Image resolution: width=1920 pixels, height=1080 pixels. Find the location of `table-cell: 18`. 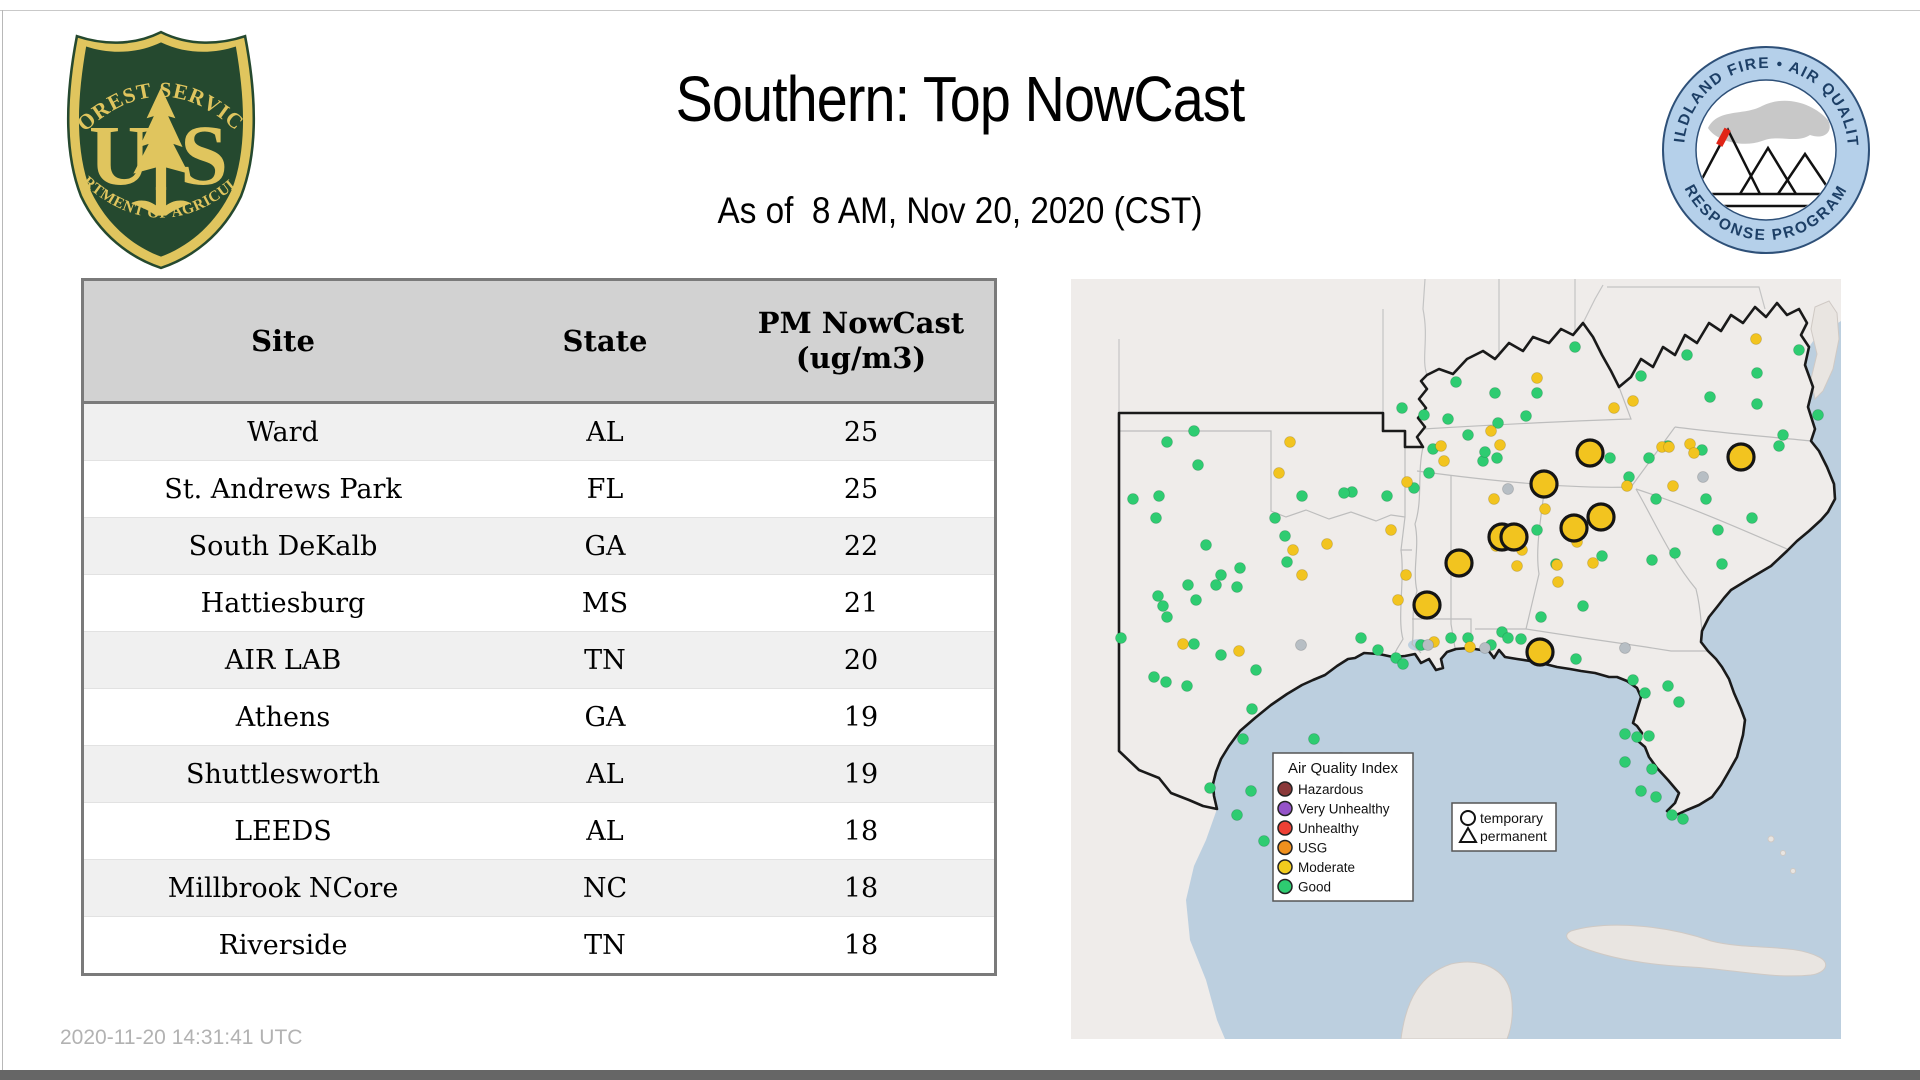

table-cell: 18 is located at coordinates (862, 945).